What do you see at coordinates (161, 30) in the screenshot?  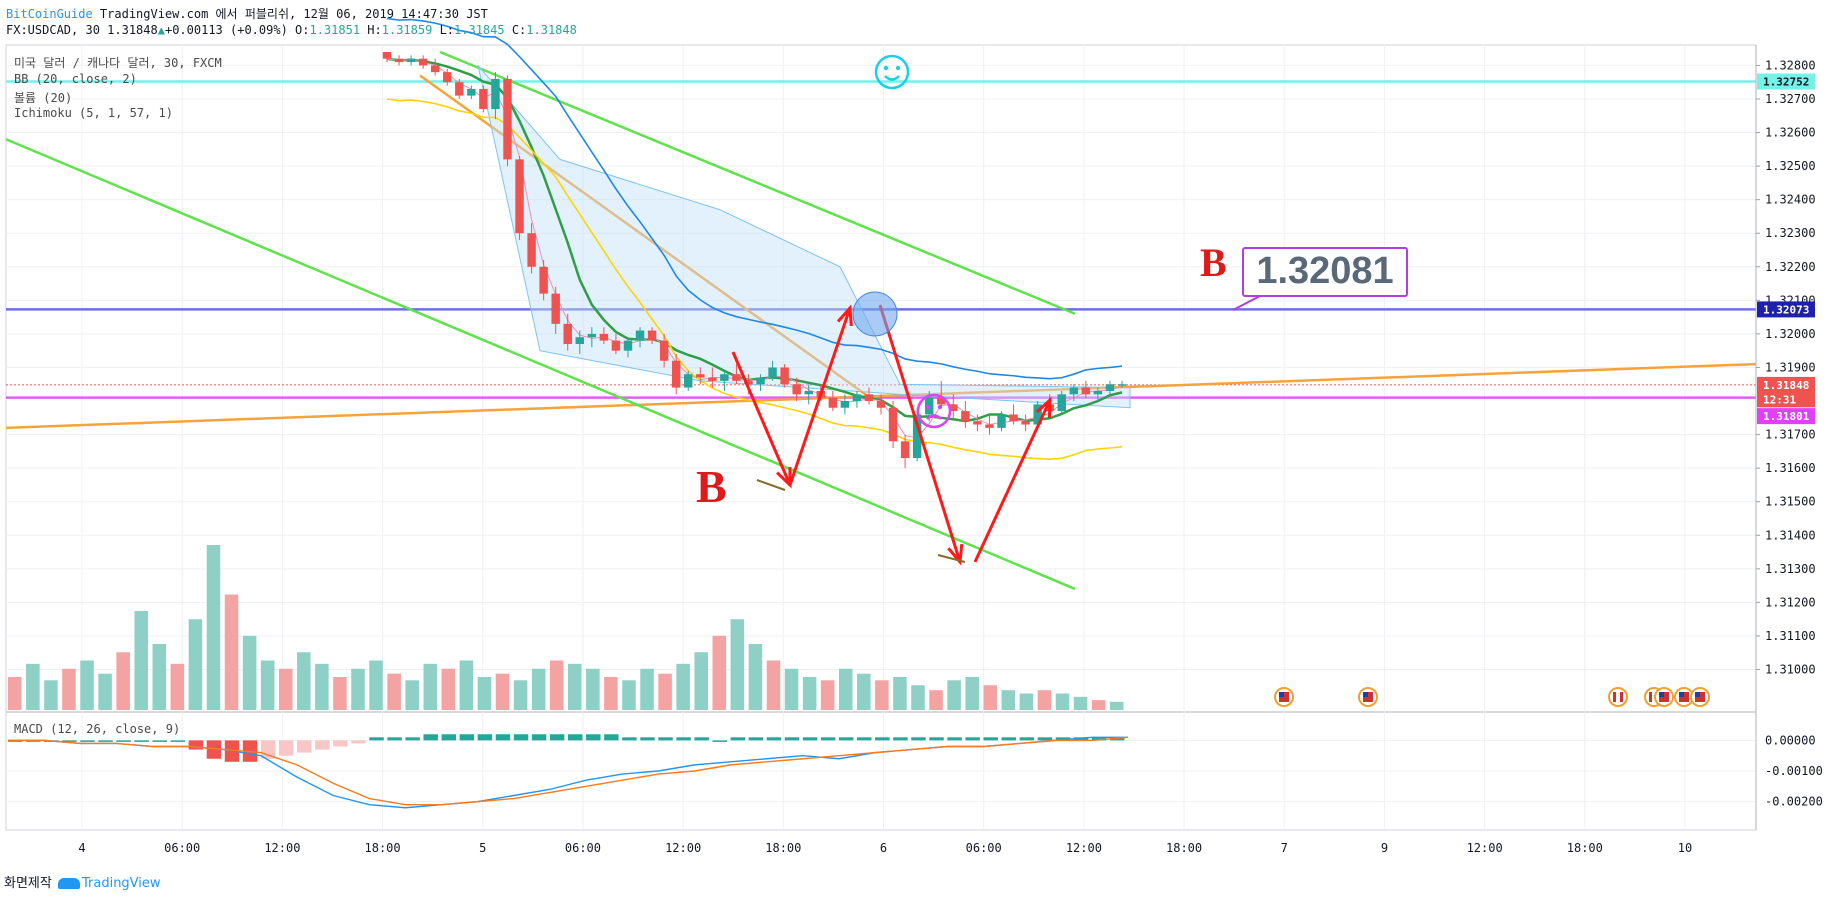 I see `up-triangle-icon: ▲` at bounding box center [161, 30].